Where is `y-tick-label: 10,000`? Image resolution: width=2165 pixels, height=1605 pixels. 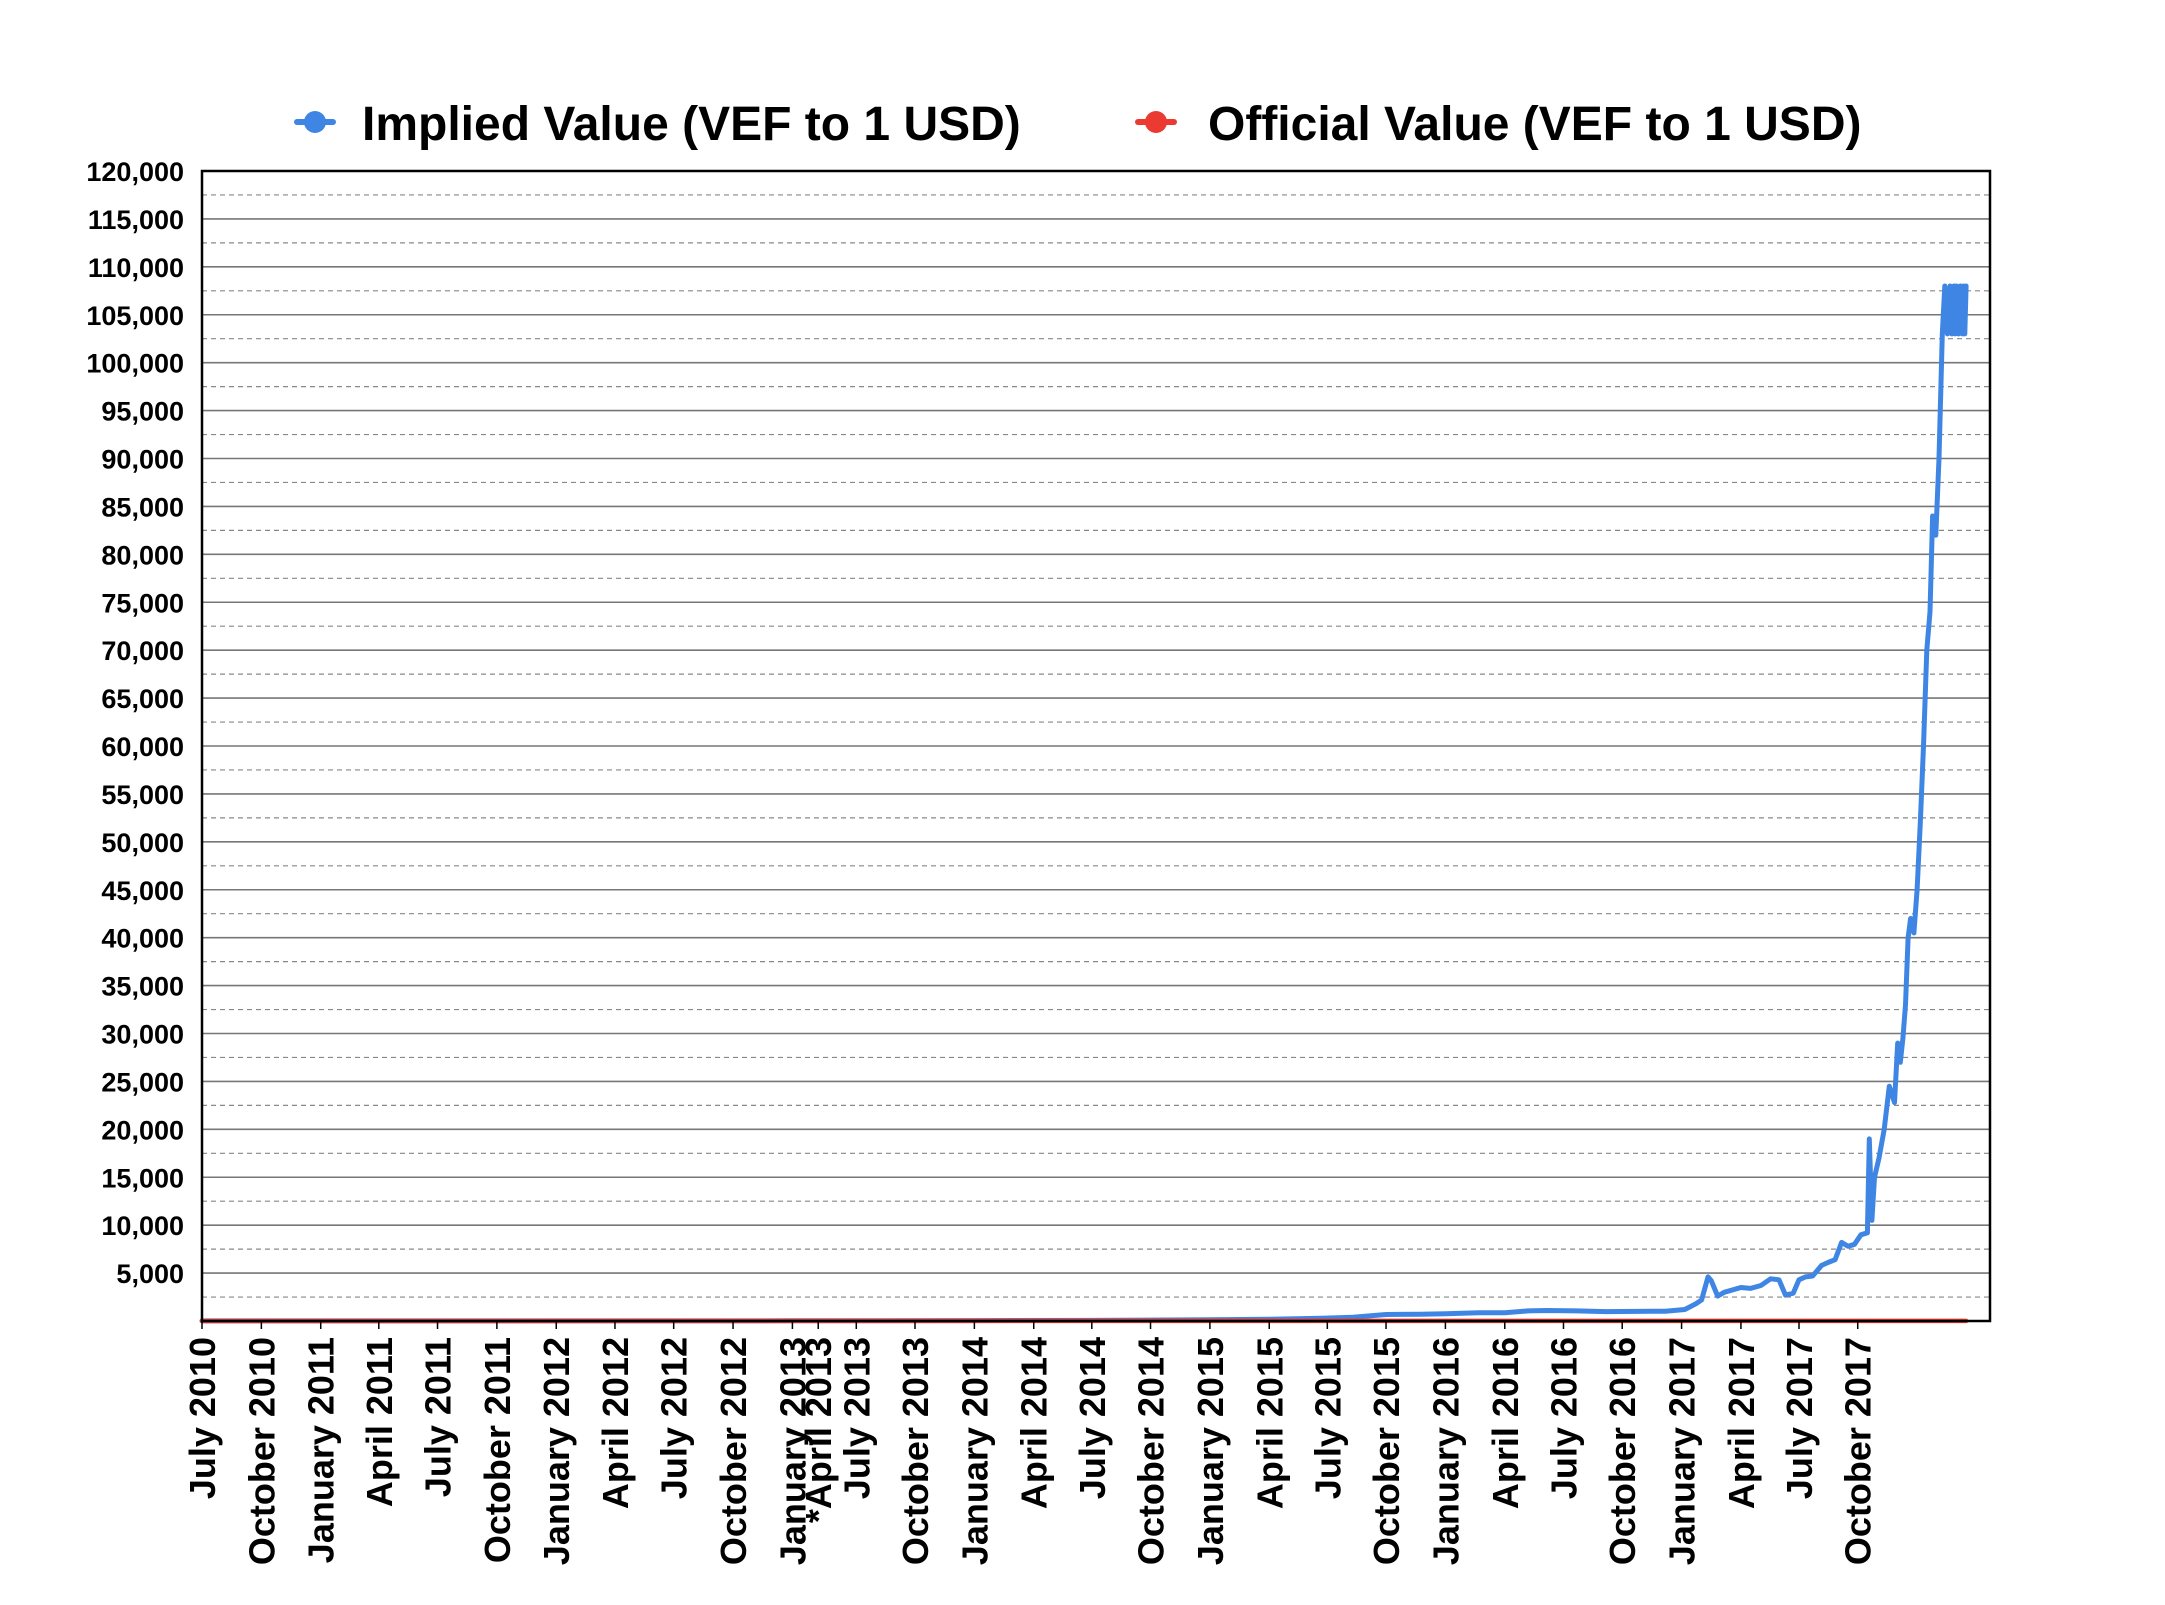
y-tick-label: 10,000 is located at coordinates (142, 1226).